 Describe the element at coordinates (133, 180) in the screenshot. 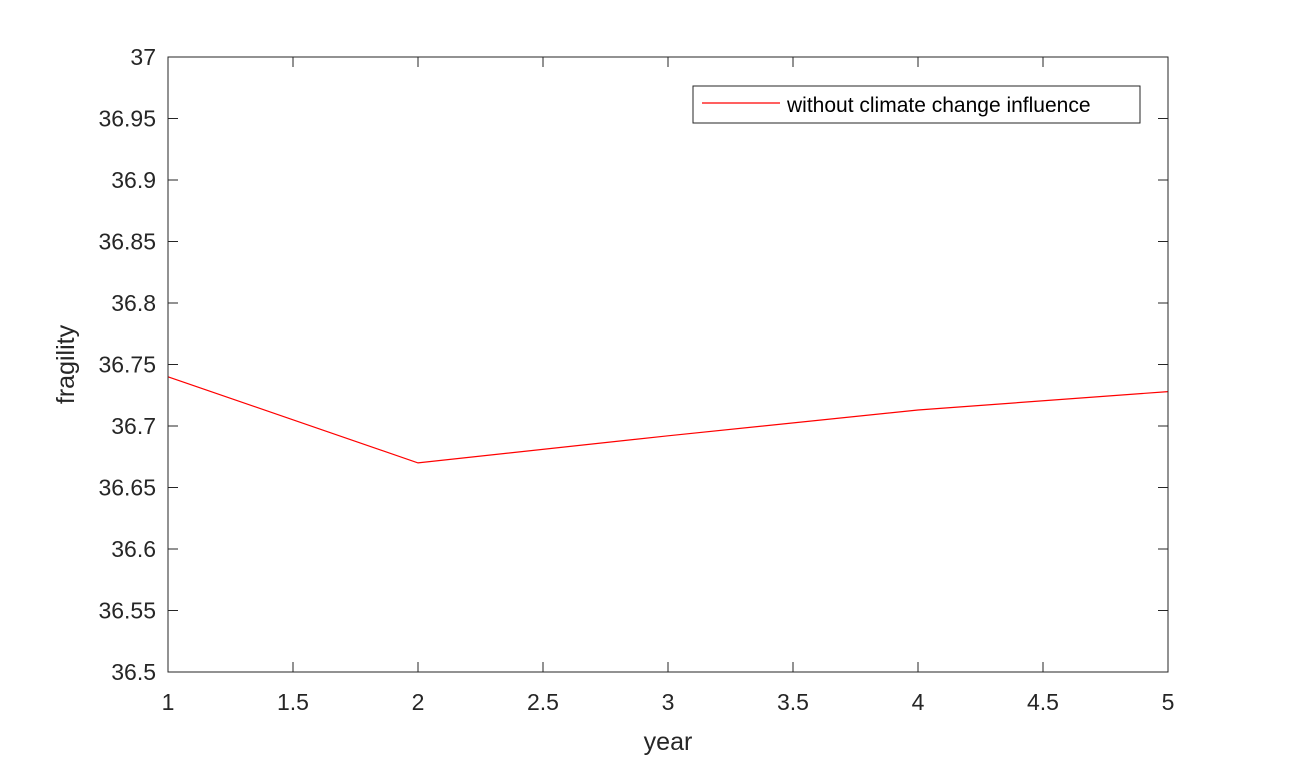

I see `y-tick-label: 36.9` at that location.